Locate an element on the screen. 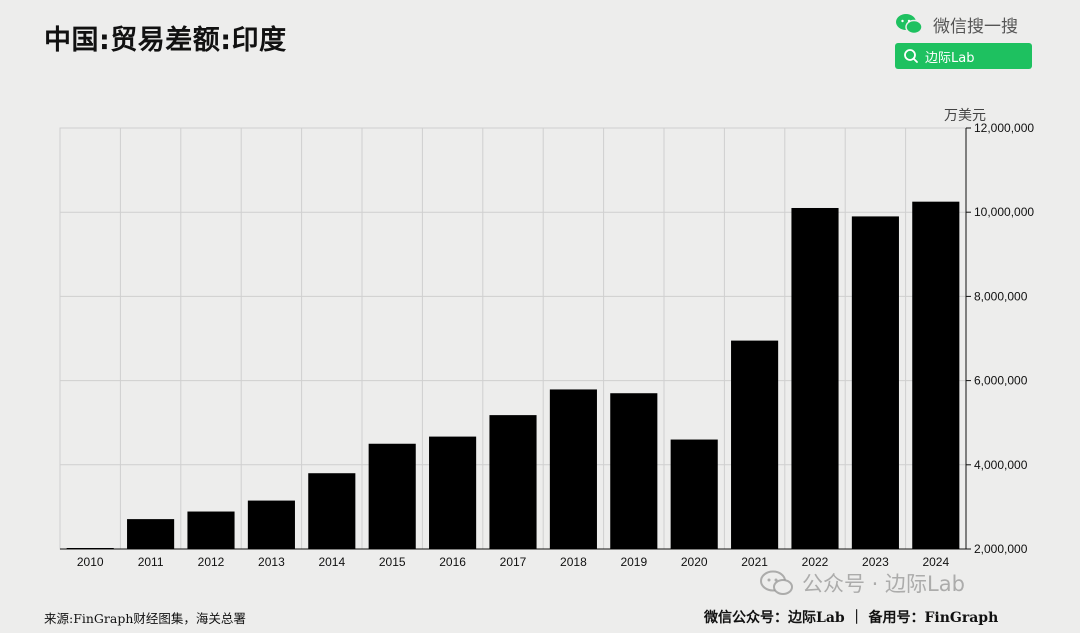 Image resolution: width=1080 pixels, height=633 pixels. x-tick-label: 2011 is located at coordinates (151, 562).